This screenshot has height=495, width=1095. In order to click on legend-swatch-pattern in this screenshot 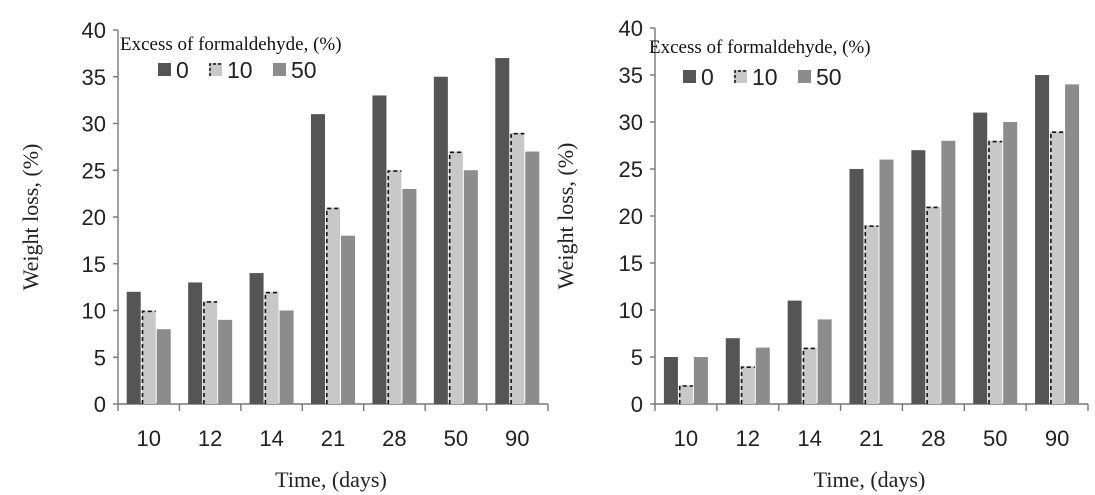, I will do `click(740, 76)`.